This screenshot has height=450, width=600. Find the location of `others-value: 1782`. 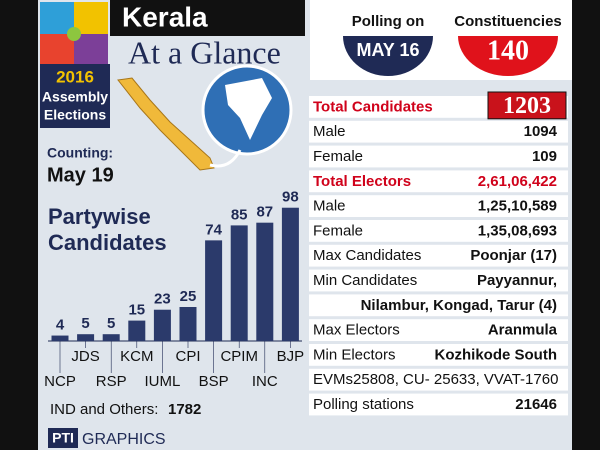

others-value: 1782 is located at coordinates (184, 409).